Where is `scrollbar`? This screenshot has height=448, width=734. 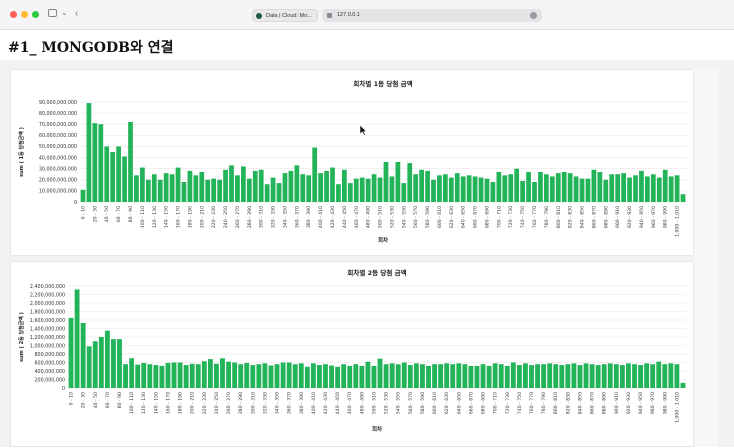
scrollbar is located at coordinates (706, 257).